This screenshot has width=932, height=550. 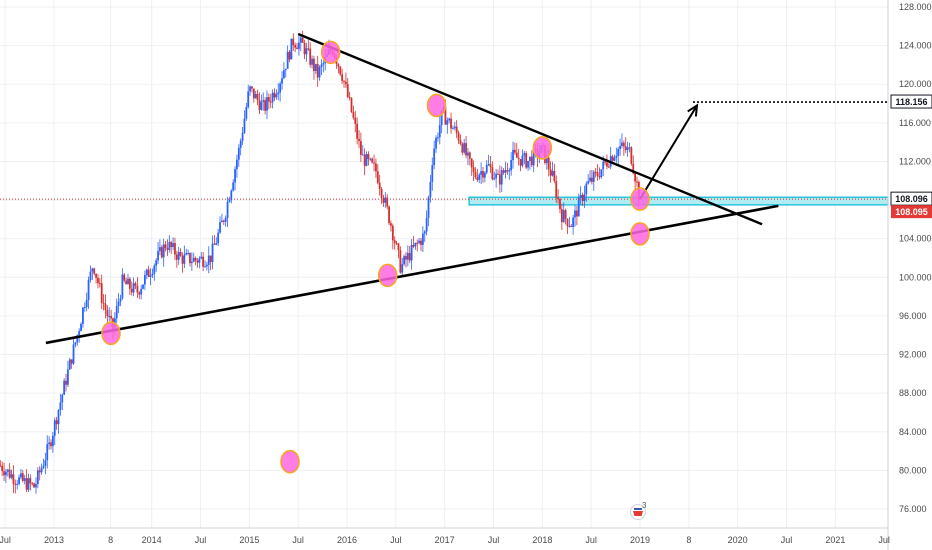 I want to click on price-tag-label: 108.095, so click(x=911, y=212).